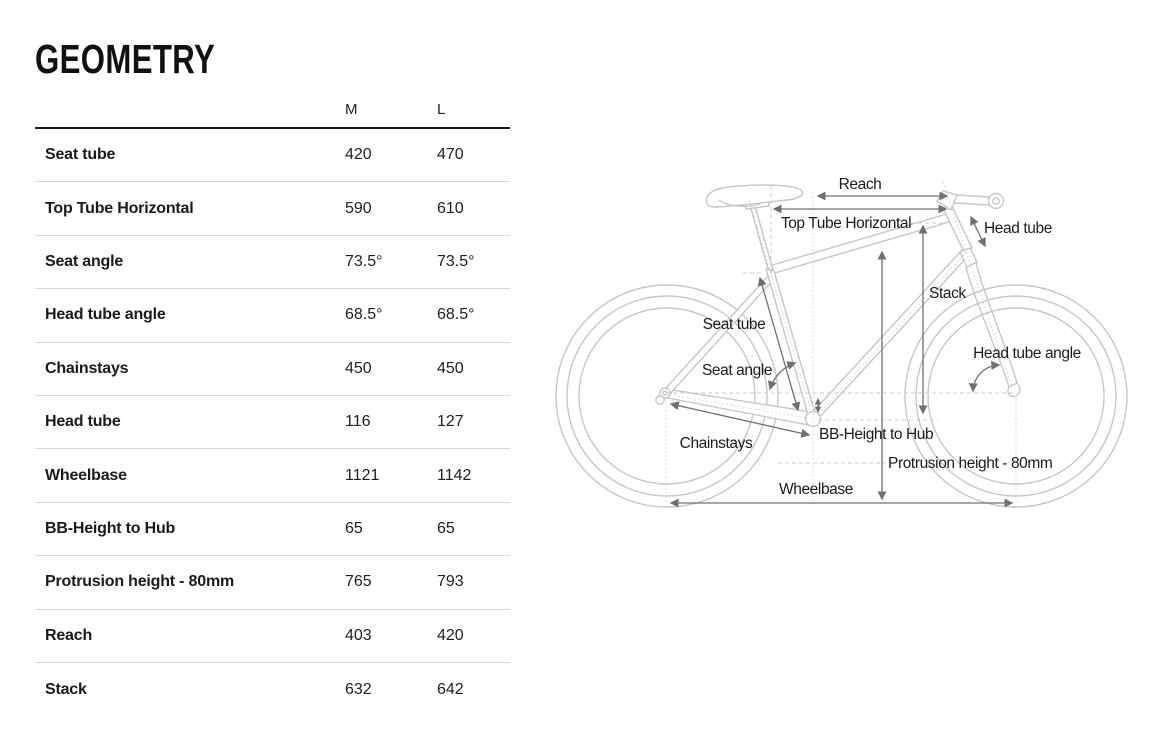 Image resolution: width=1171 pixels, height=734 pixels. Describe the element at coordinates (358, 635) in the screenshot. I see `value-m: 403` at that location.